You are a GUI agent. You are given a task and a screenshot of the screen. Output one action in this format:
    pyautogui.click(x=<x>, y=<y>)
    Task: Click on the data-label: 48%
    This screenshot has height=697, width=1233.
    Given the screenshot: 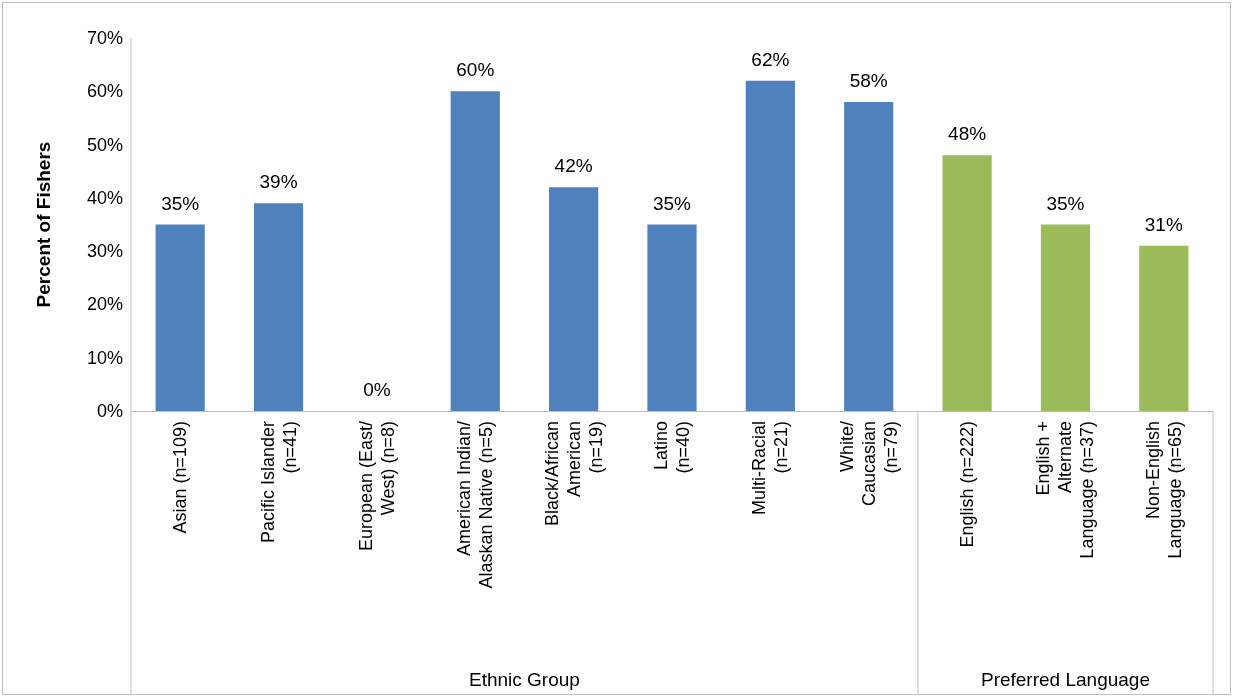 What is the action you would take?
    pyautogui.click(x=967, y=134)
    